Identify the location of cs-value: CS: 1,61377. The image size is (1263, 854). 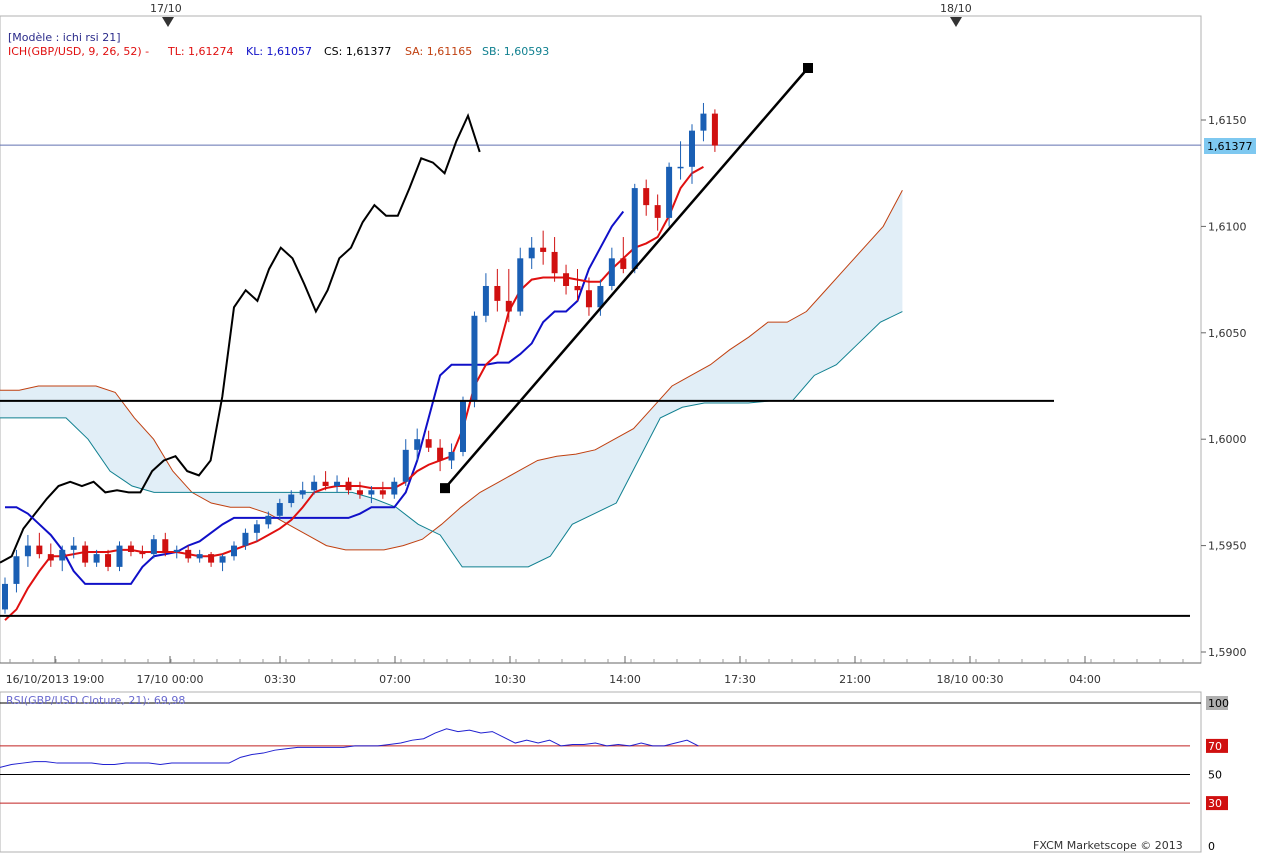
(357, 51).